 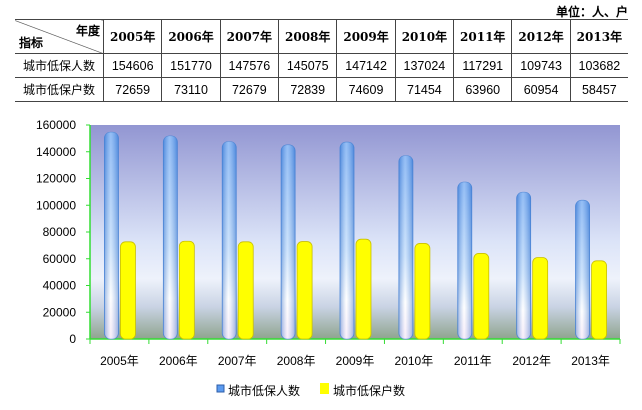 What do you see at coordinates (424, 89) in the screenshot?
I see `table-cell: 71454` at bounding box center [424, 89].